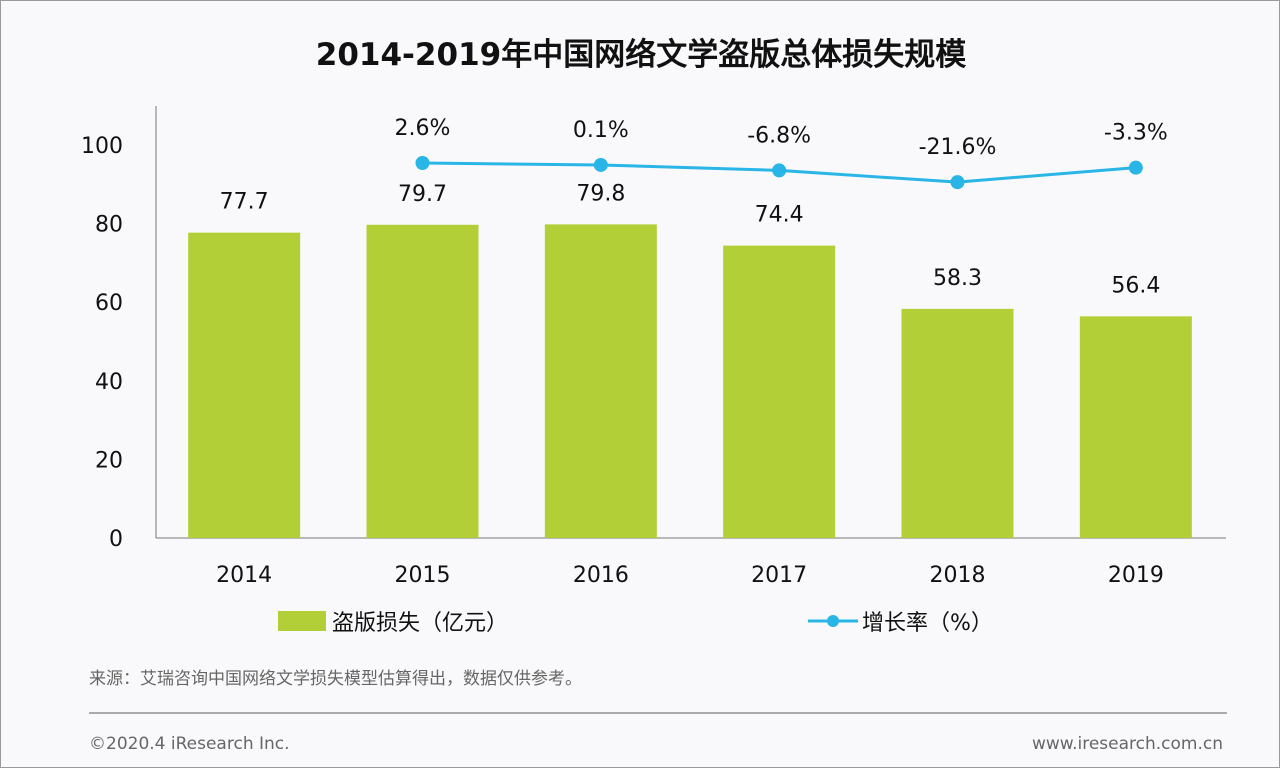 Image resolution: width=1280 pixels, height=768 pixels. What do you see at coordinates (423, 575) in the screenshot?
I see `x-tick-label: 2015` at bounding box center [423, 575].